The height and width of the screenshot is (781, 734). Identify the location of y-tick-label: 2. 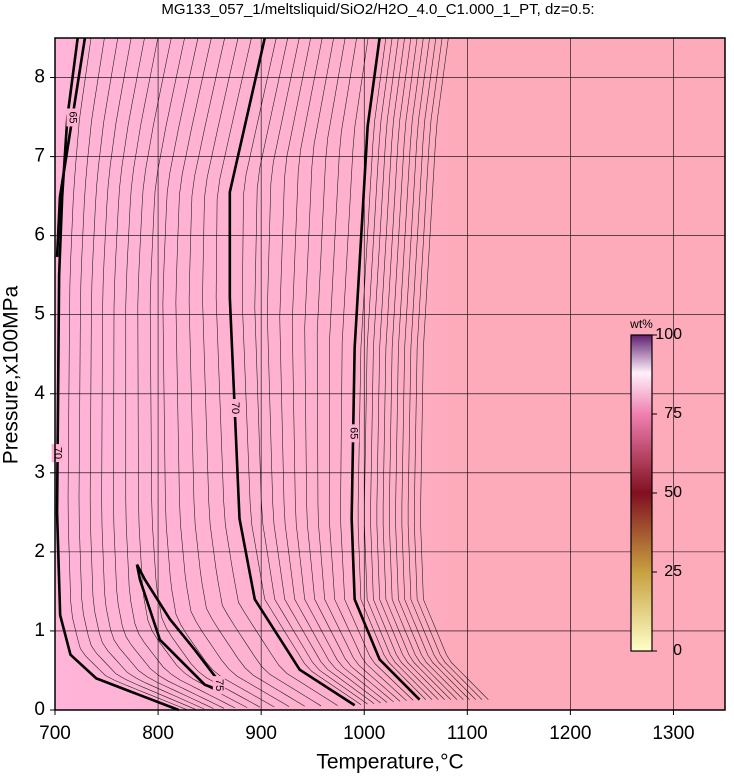
(39, 551).